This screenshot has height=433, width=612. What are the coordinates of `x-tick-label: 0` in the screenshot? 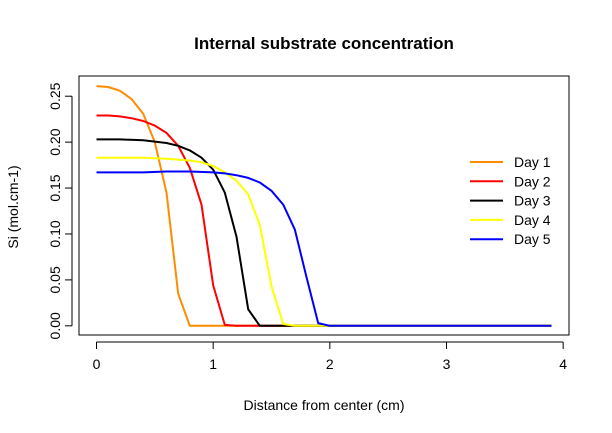 It's located at (97, 364).